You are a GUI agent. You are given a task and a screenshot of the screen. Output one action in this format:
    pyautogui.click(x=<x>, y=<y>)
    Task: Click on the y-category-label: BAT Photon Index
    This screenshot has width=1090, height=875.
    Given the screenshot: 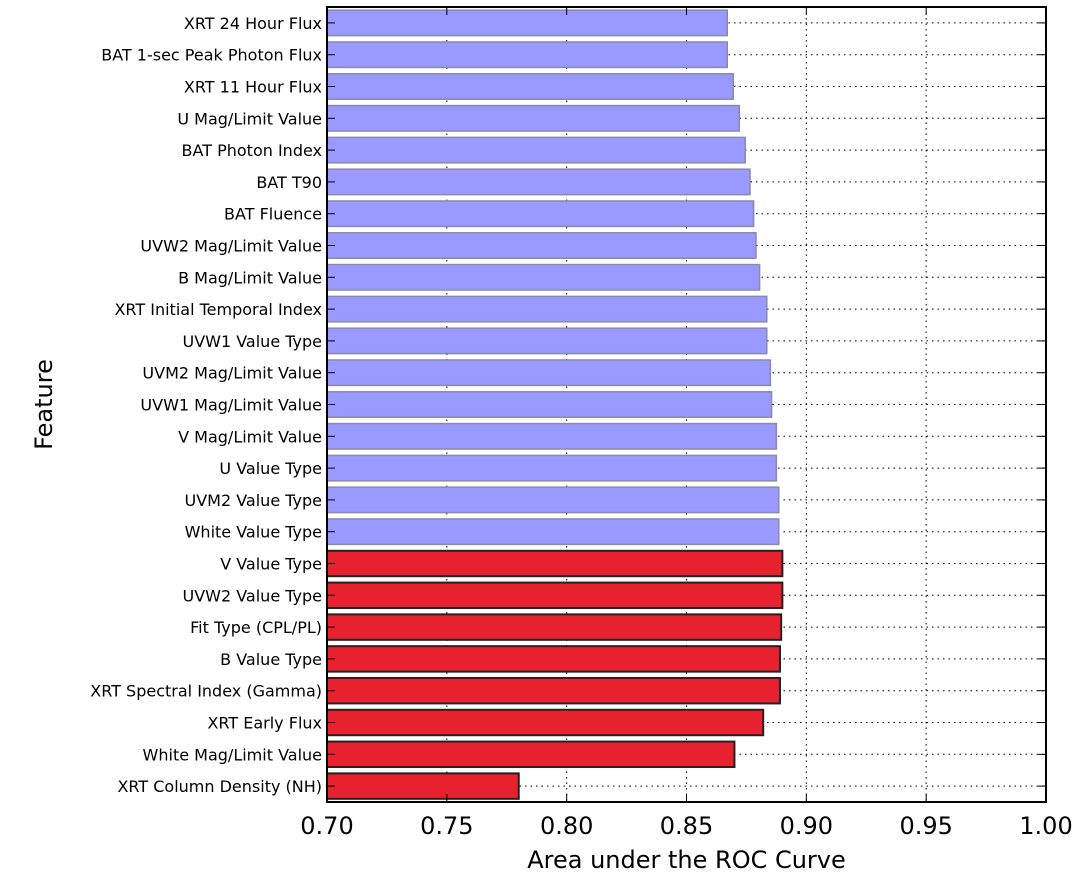 What is the action you would take?
    pyautogui.click(x=252, y=150)
    